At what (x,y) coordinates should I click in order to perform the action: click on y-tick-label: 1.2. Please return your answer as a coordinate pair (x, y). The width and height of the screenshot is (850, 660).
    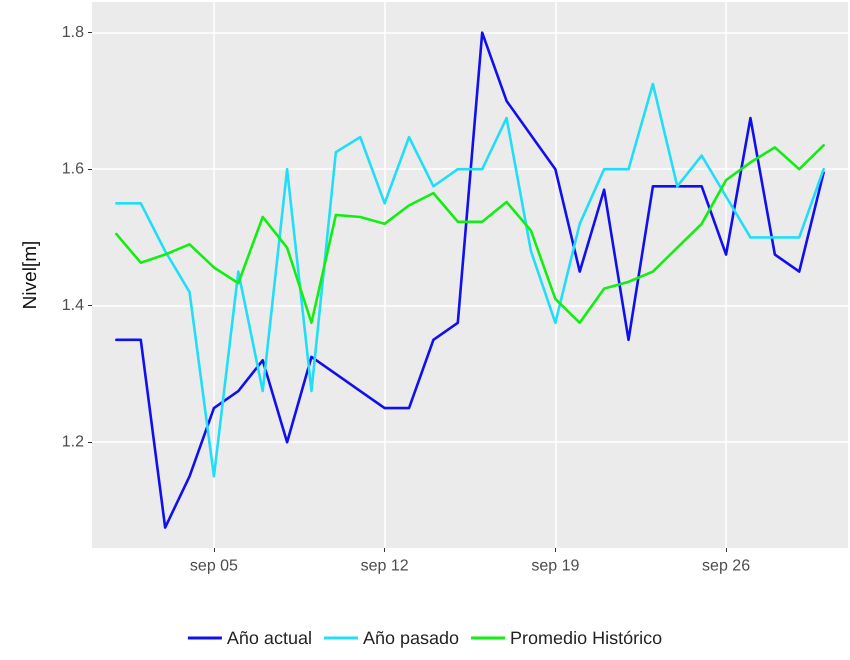
    Looking at the image, I should click on (73, 442).